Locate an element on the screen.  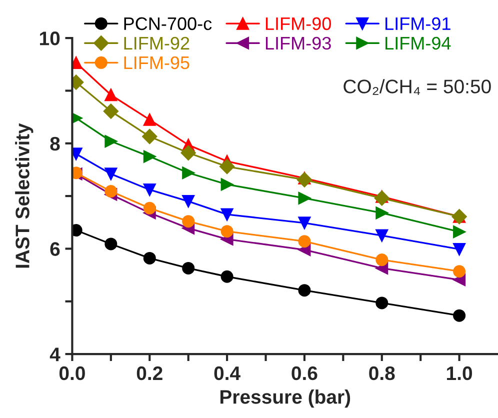
legend-label: LIFM-95 is located at coordinates (157, 63).